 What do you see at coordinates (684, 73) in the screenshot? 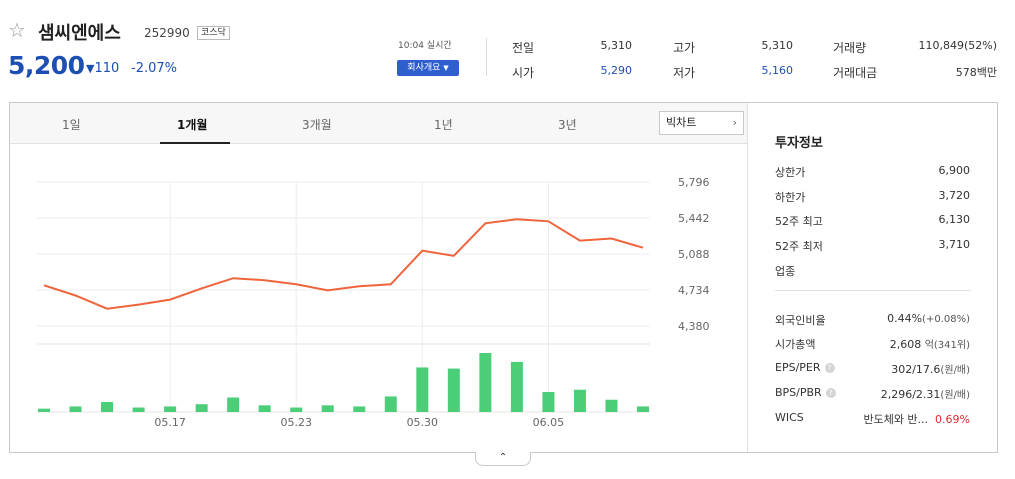
I see `low-label: 저가` at bounding box center [684, 73].